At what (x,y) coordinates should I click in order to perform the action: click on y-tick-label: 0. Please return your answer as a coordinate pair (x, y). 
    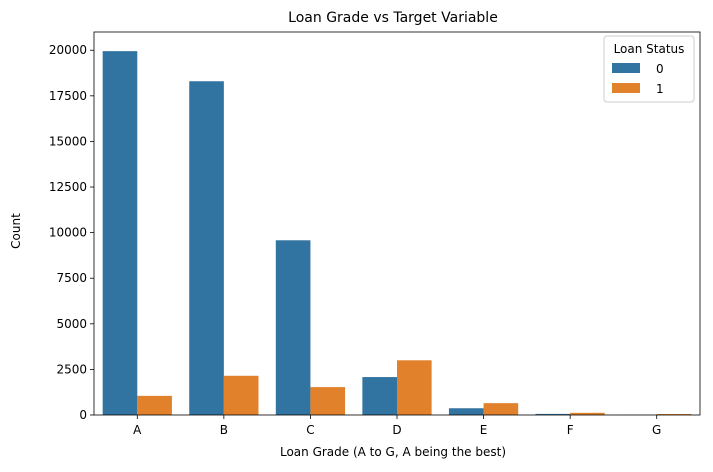
    Looking at the image, I should click on (83, 415).